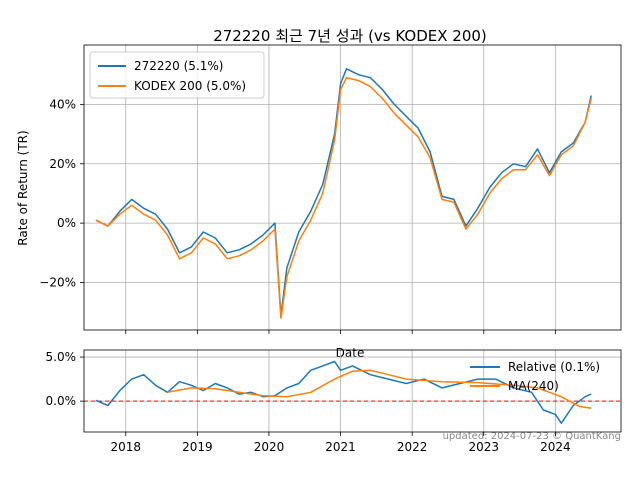 This screenshot has height=480, width=640. I want to click on x-tick-label-2018: 2018, so click(125, 447).